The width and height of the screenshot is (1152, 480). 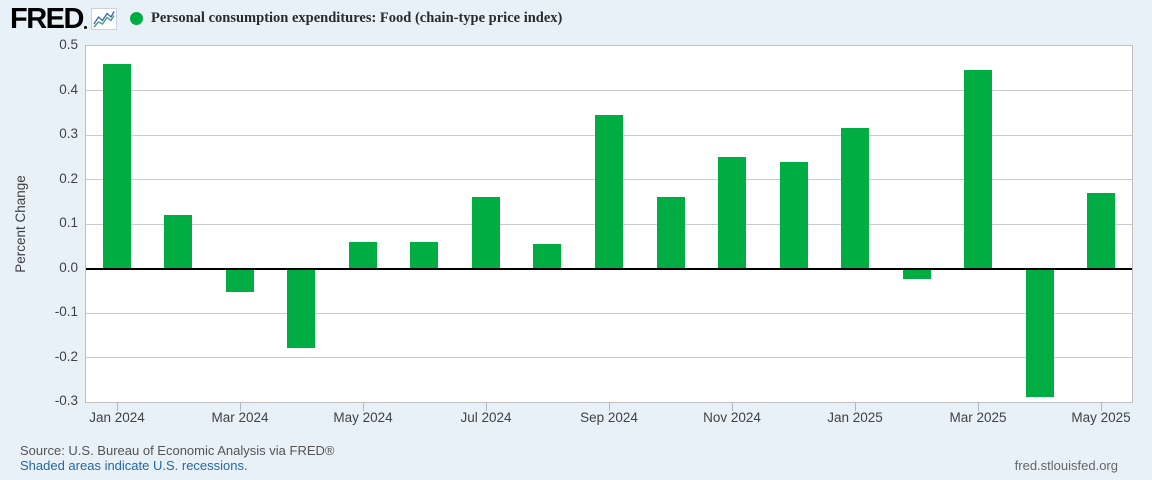 What do you see at coordinates (1101, 231) in the screenshot?
I see `bar-may-2025` at bounding box center [1101, 231].